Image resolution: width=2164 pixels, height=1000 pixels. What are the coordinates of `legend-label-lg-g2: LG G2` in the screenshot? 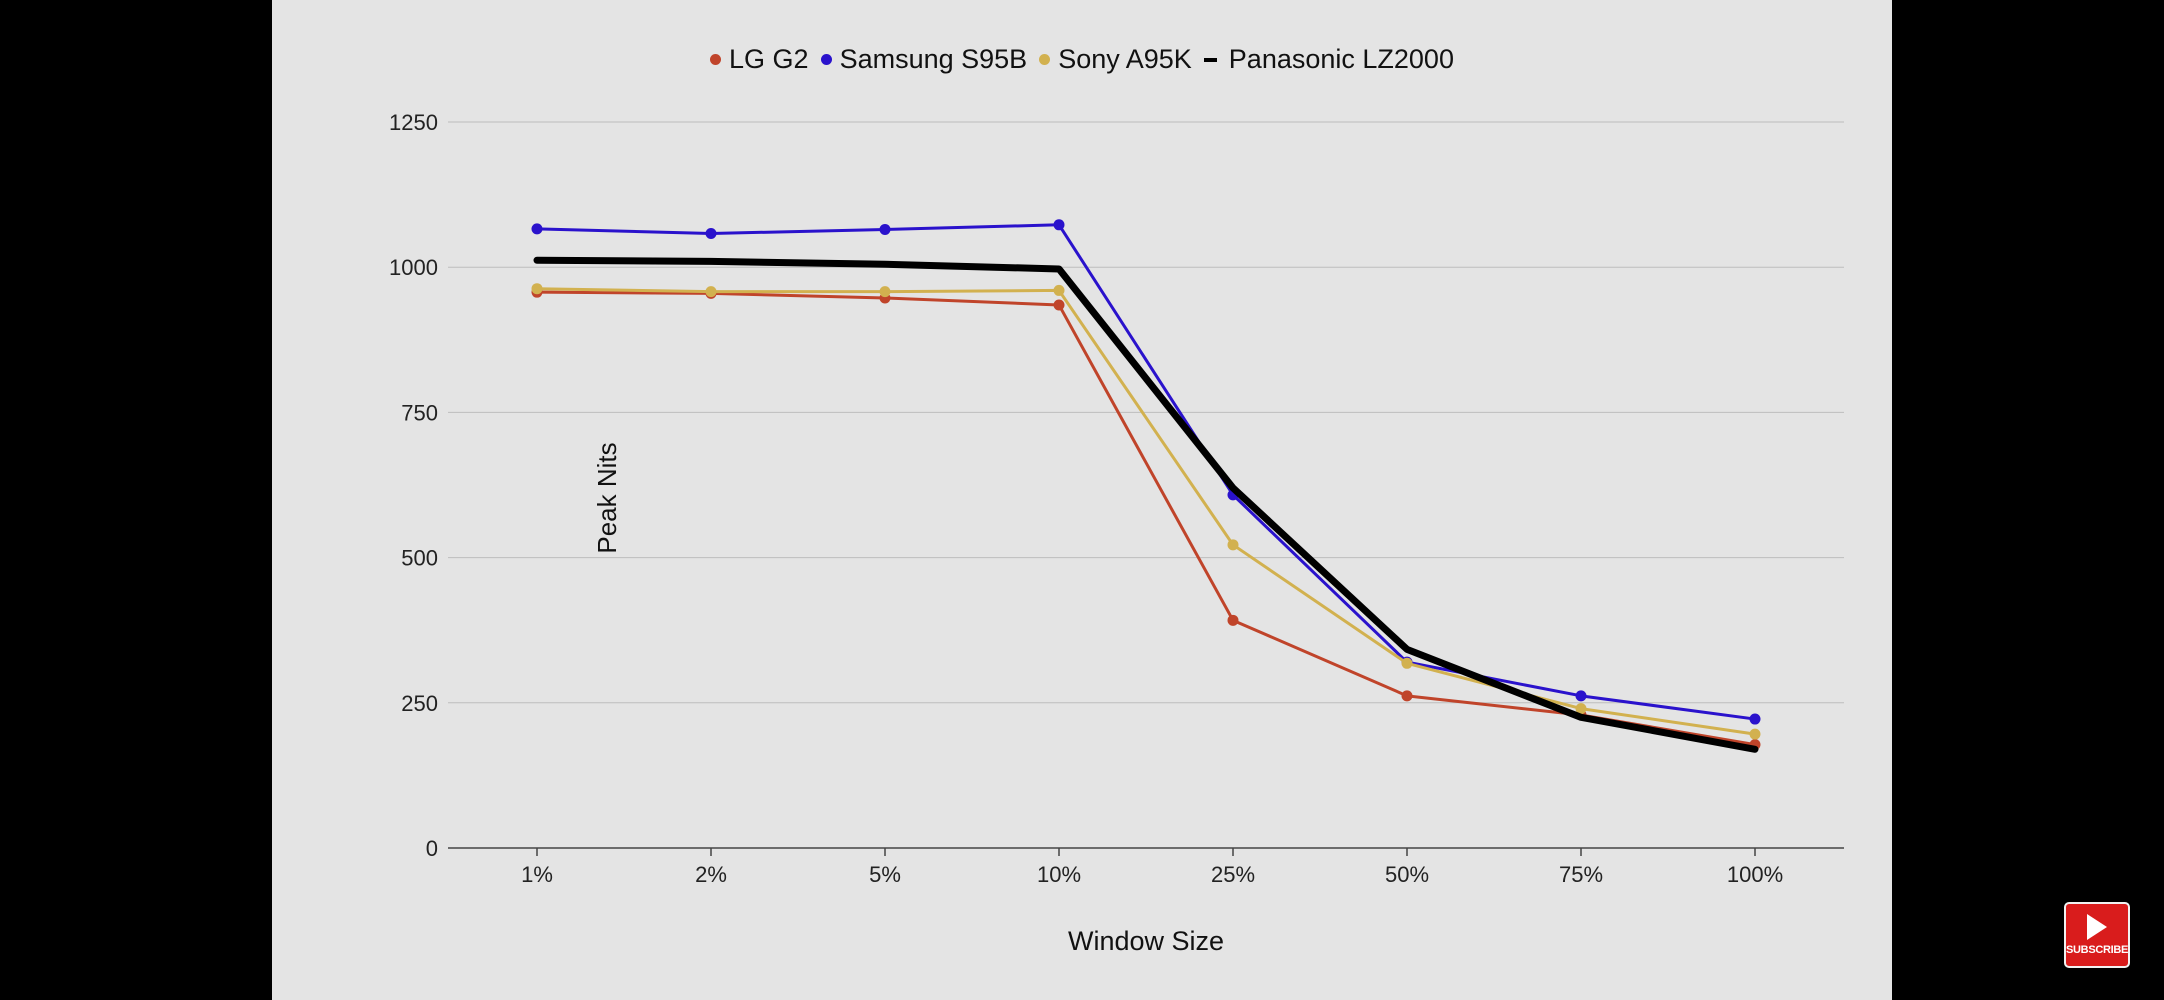 It's located at (769, 59).